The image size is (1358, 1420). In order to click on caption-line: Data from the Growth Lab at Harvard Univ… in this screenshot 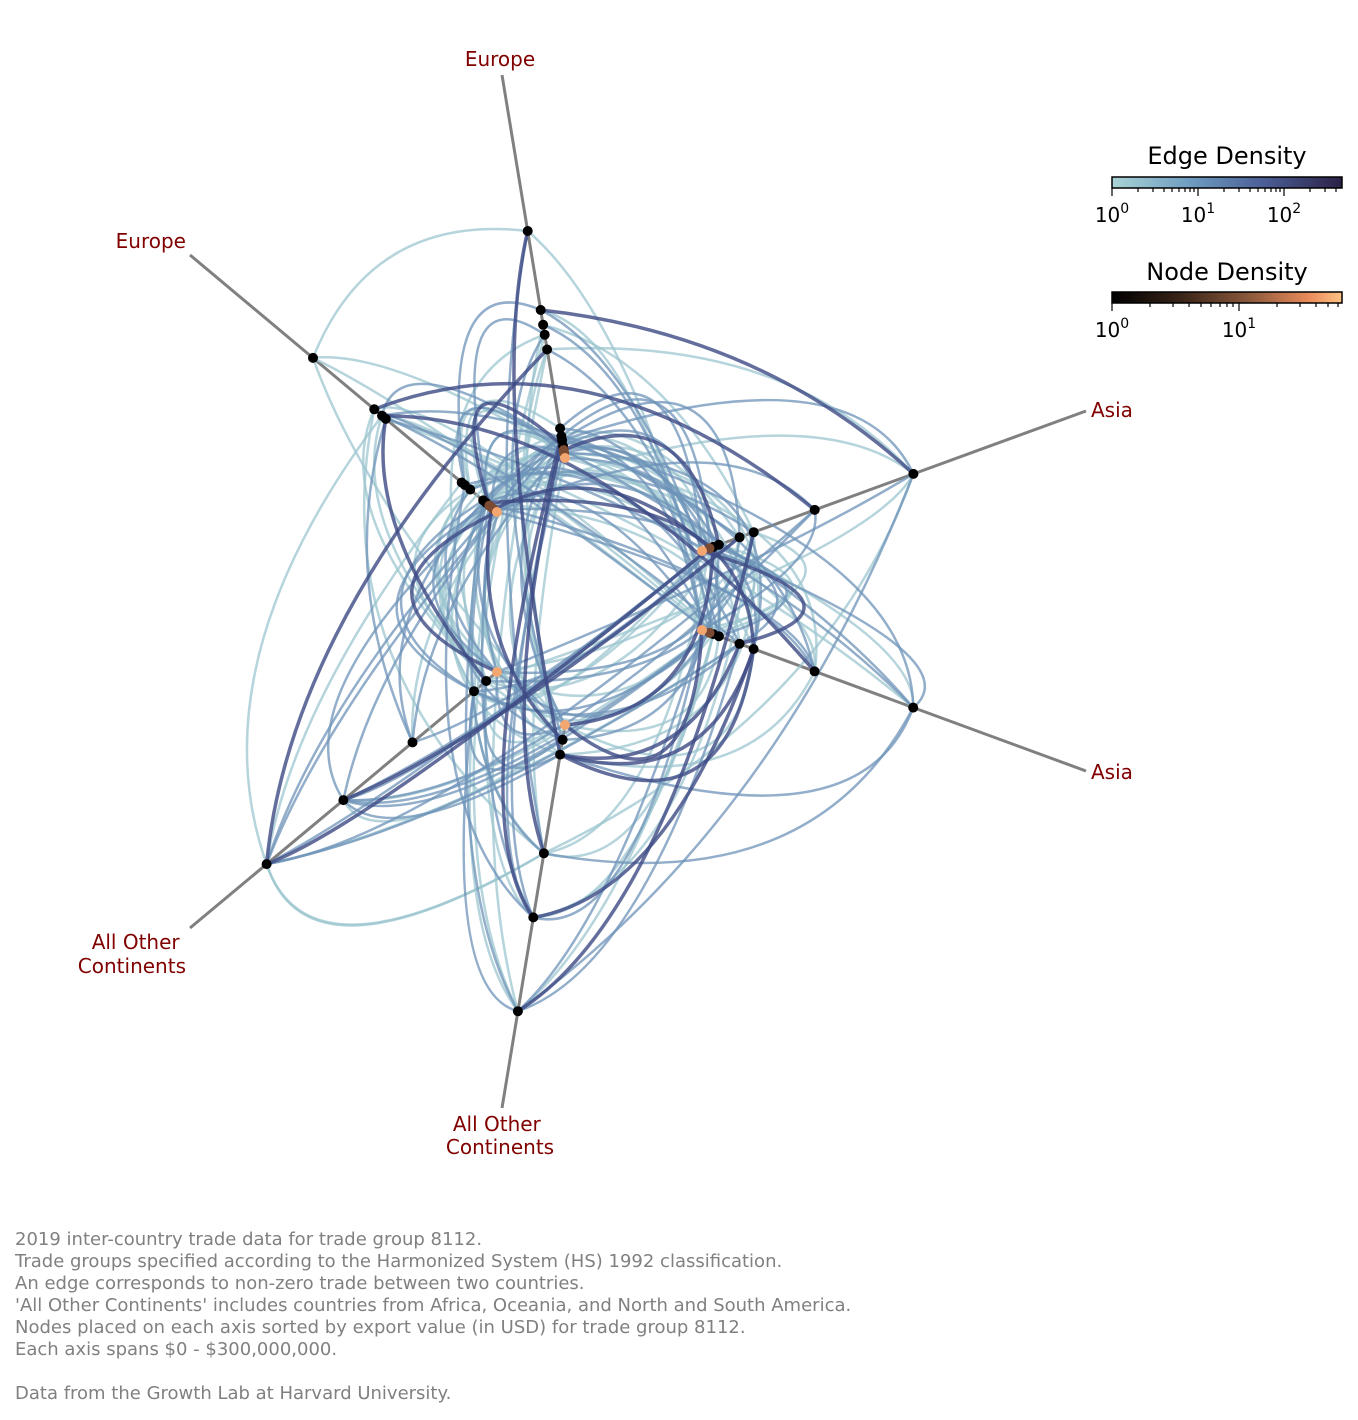, I will do `click(233, 1393)`.